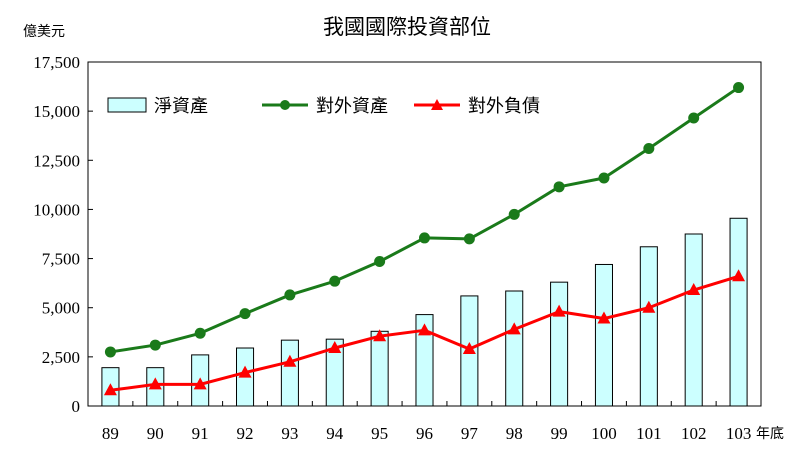  Describe the element at coordinates (379, 433) in the screenshot. I see `x-tick-label: 95` at that location.